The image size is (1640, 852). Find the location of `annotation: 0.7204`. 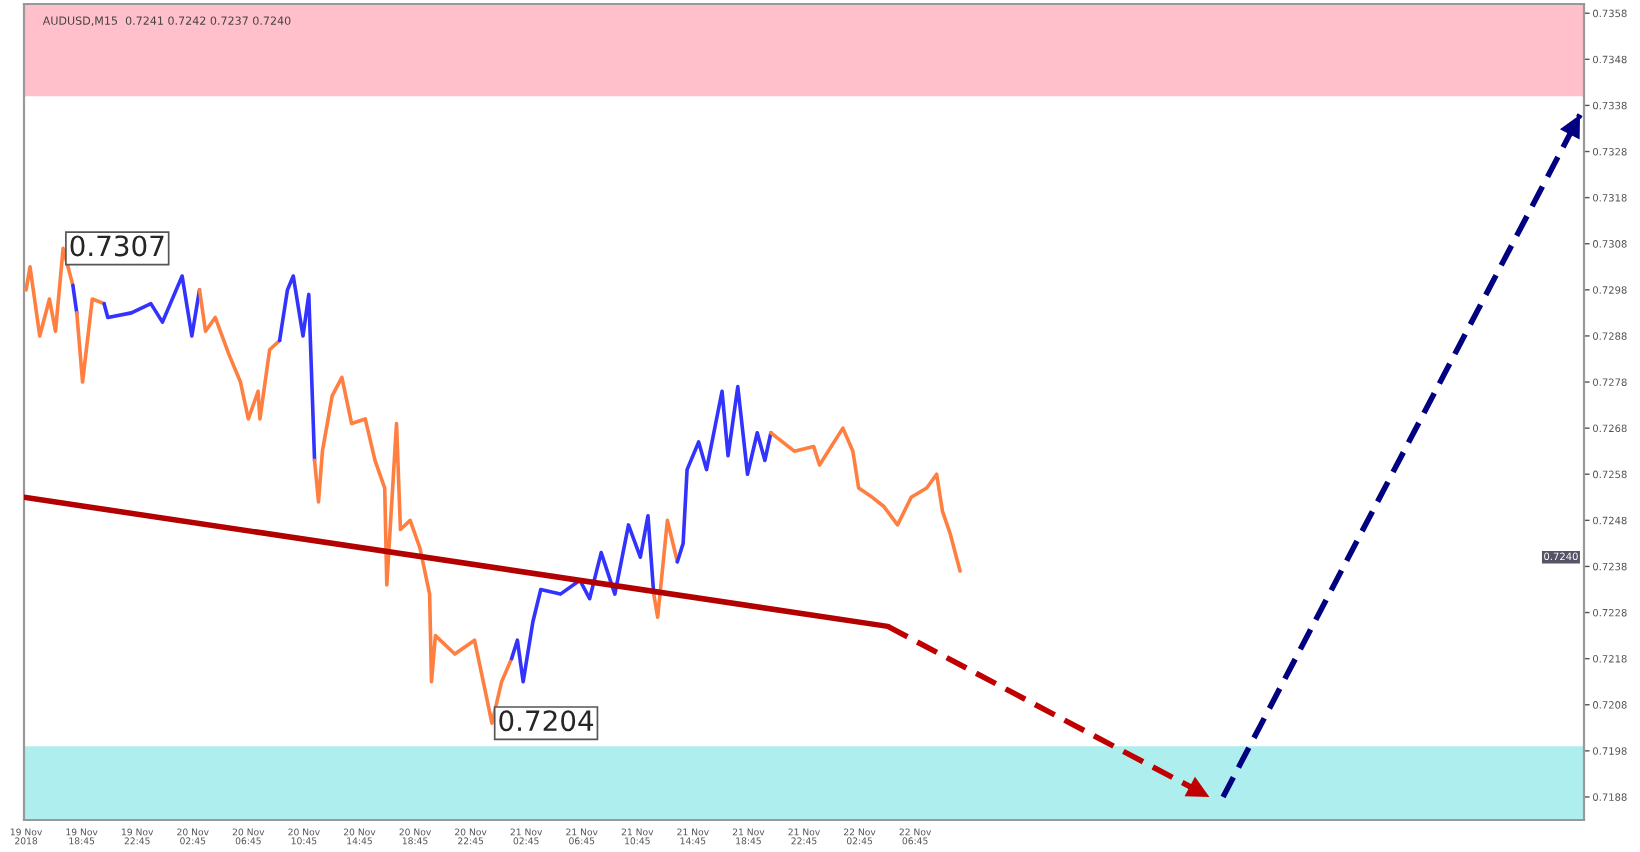

annotation: 0.7204 is located at coordinates (546, 721).